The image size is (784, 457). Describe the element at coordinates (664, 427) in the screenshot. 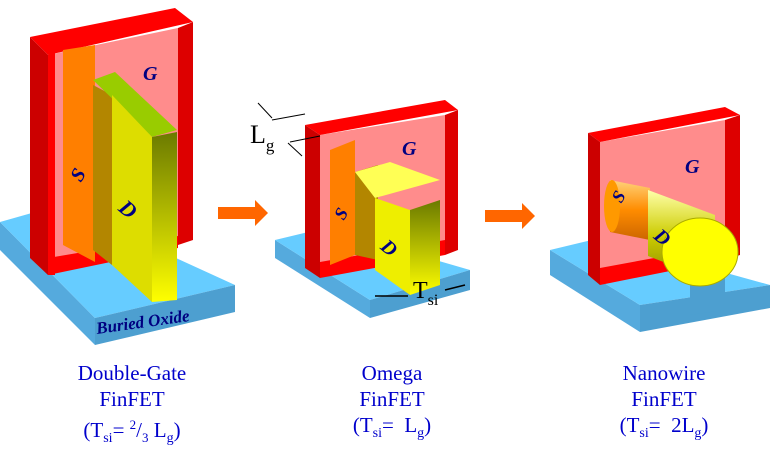

I see `device-formula: (Tsi= 2Lg)` at that location.